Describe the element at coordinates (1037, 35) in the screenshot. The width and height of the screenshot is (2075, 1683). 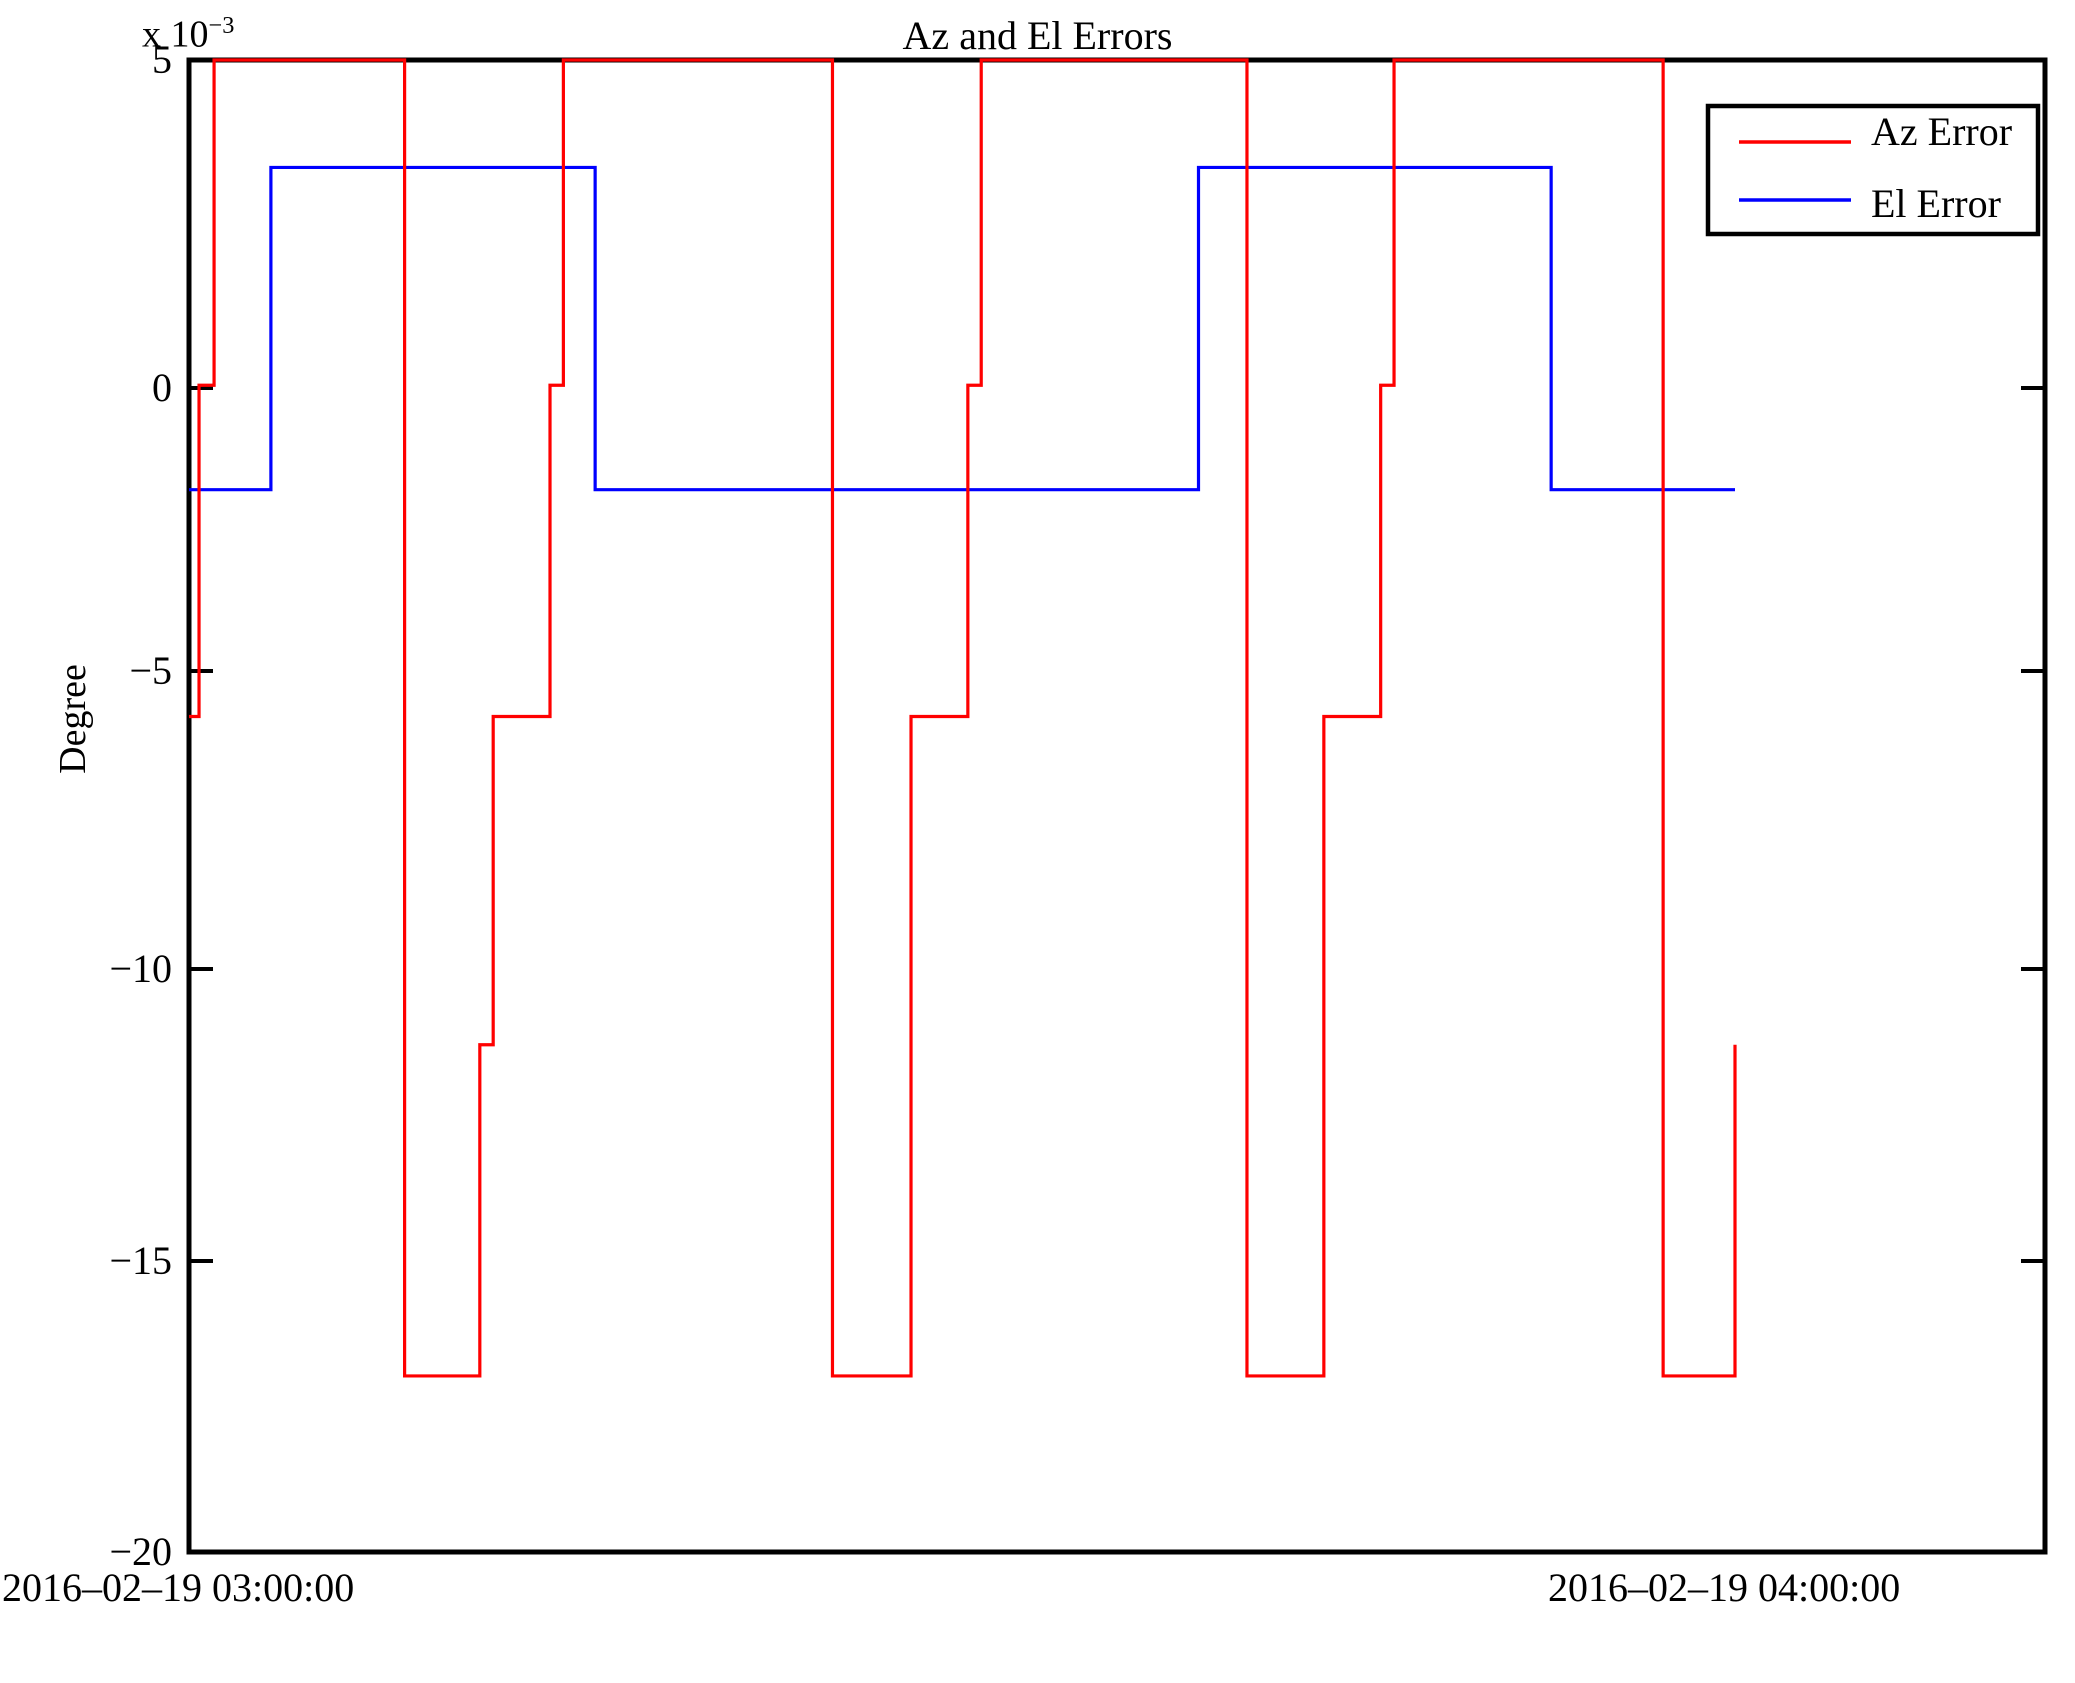
I see `chart-title: Az and El Errors` at that location.